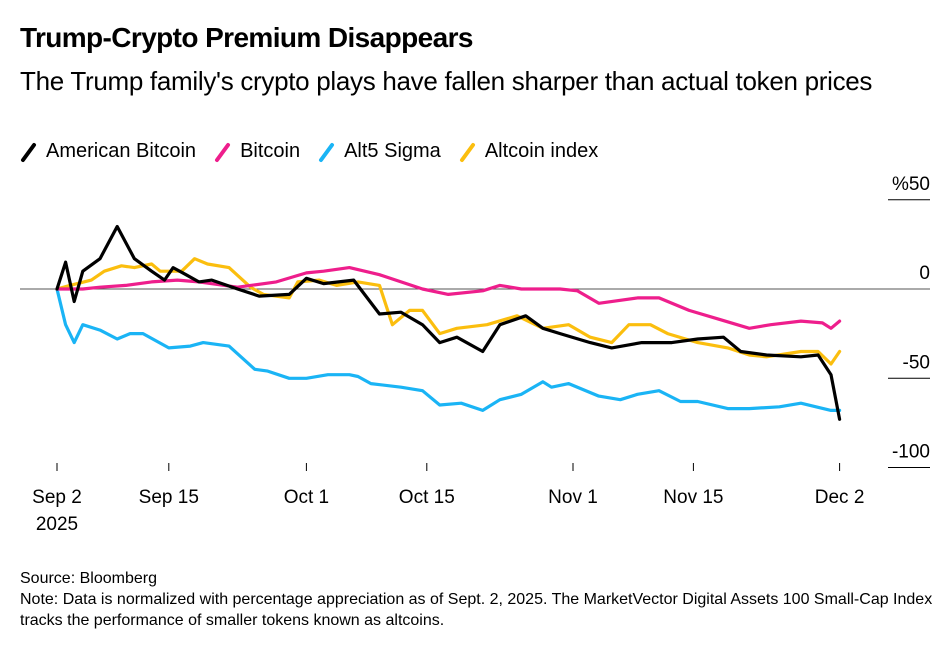 This screenshot has height=647, width=952. What do you see at coordinates (693, 497) in the screenshot?
I see `x-tick-label: Nov 15` at bounding box center [693, 497].